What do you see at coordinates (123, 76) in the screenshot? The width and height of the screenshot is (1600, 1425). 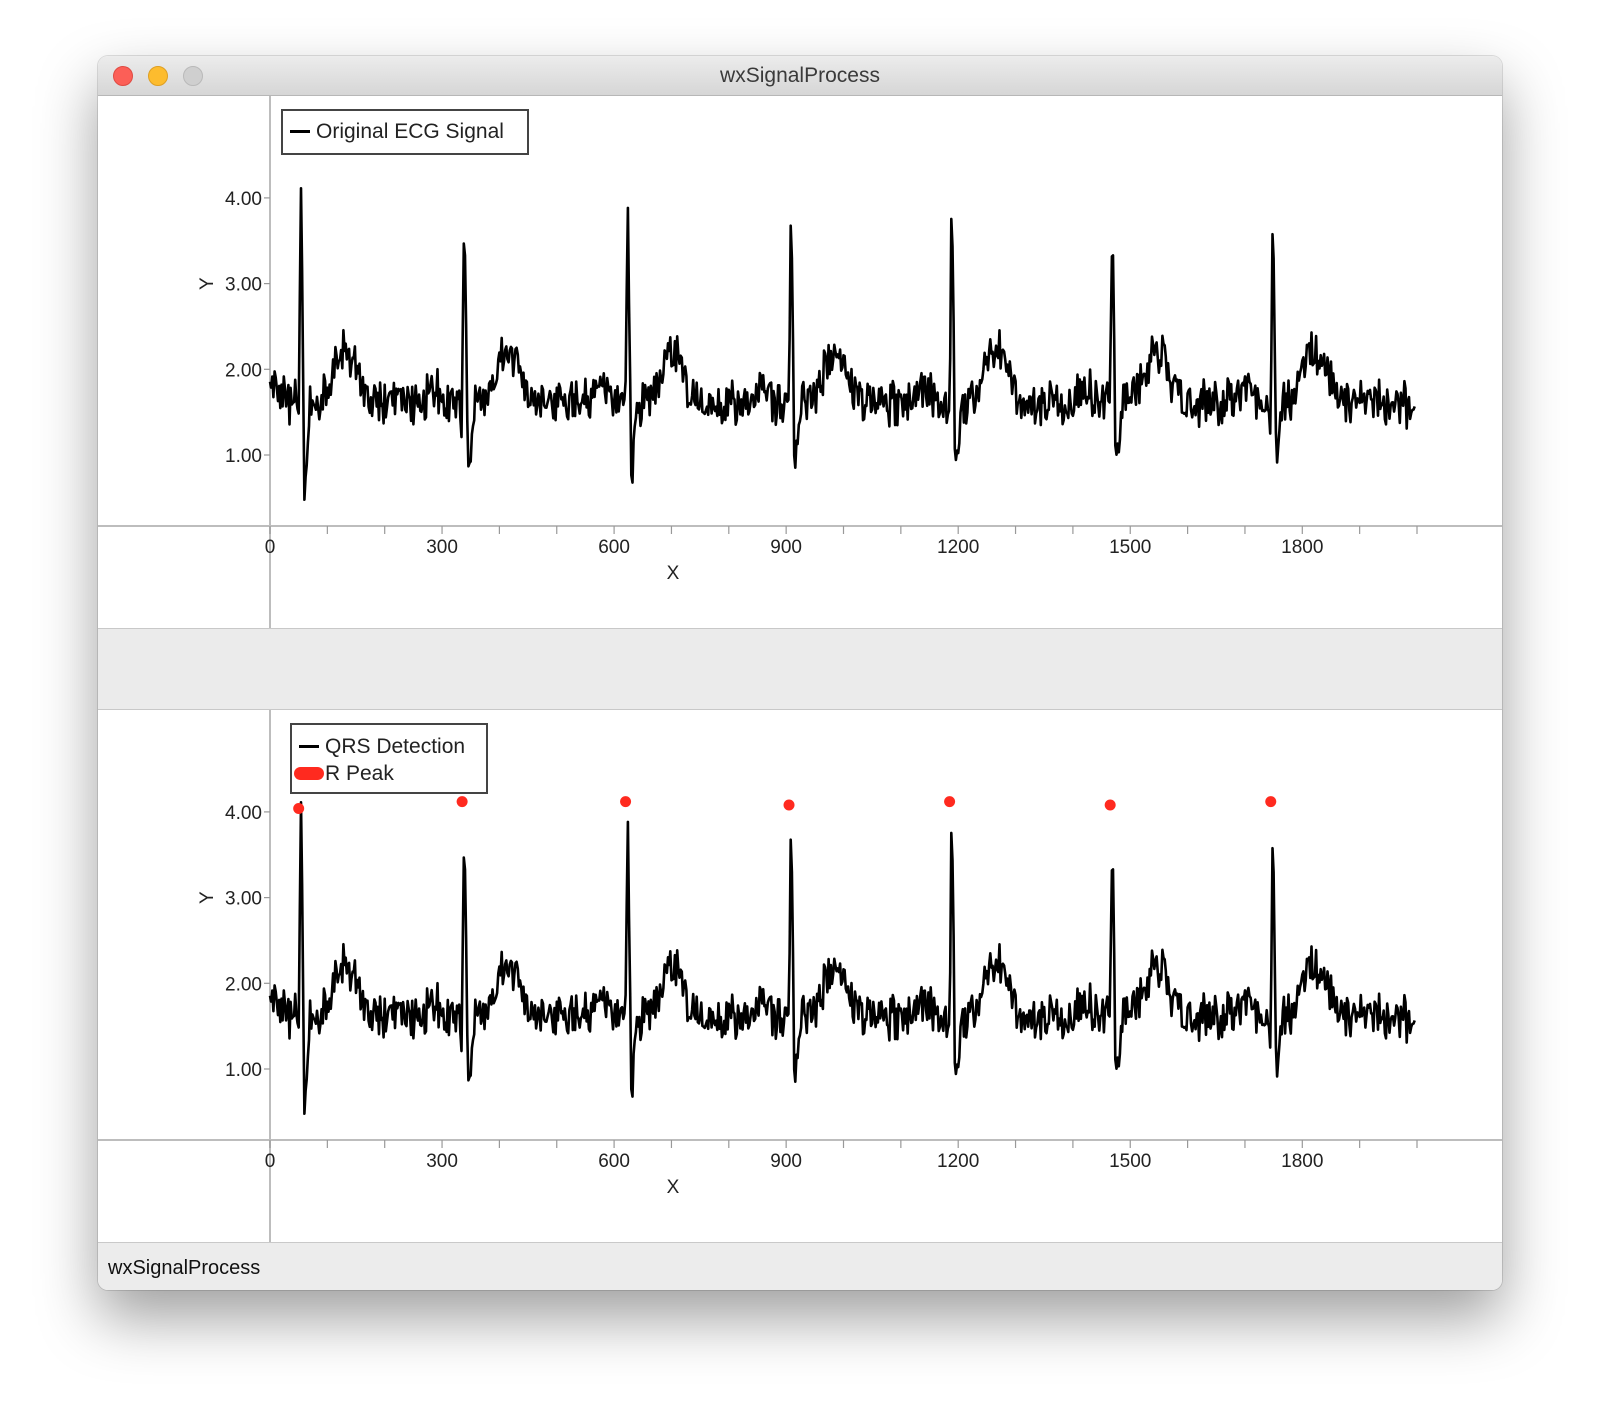 I see `close-button` at bounding box center [123, 76].